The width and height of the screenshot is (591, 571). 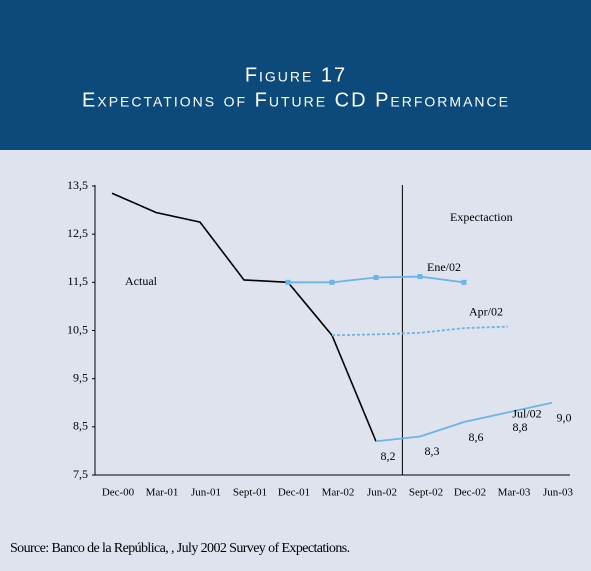 What do you see at coordinates (514, 493) in the screenshot?
I see `x-tick-label: Mar-03` at bounding box center [514, 493].